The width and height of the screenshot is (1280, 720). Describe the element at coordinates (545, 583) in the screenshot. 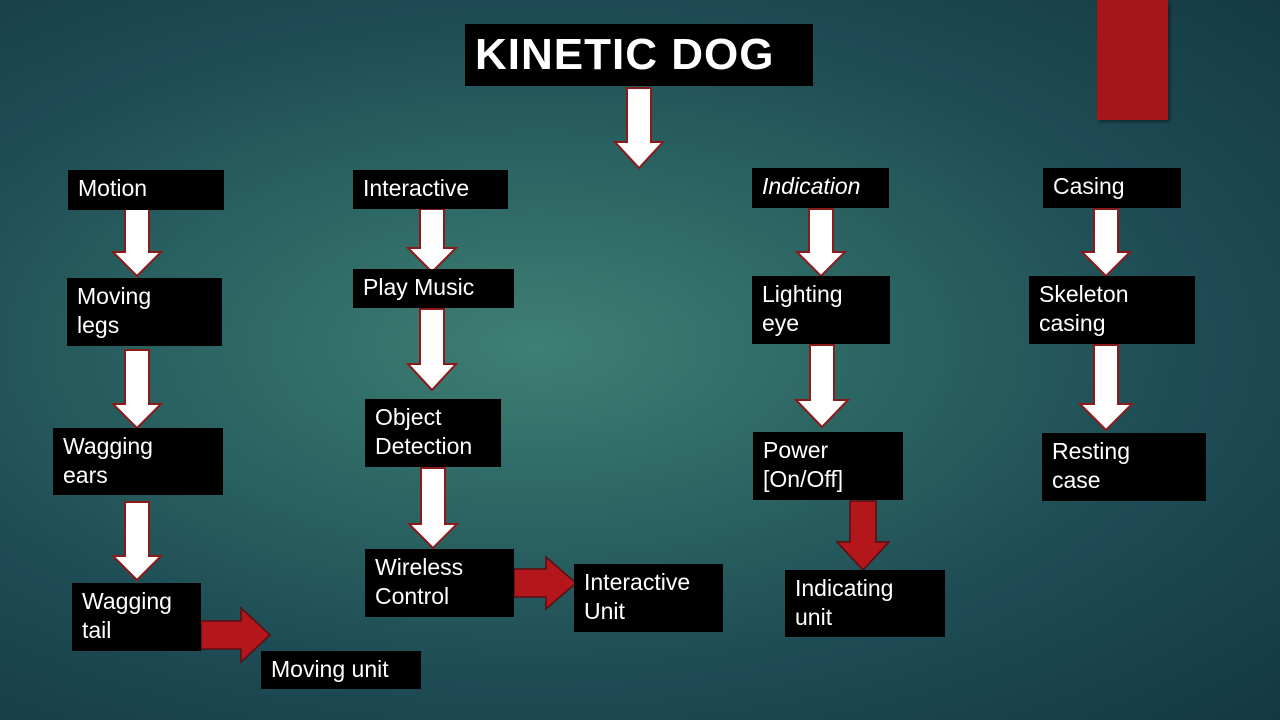

I see `arrow-to-interactive-unit` at that location.